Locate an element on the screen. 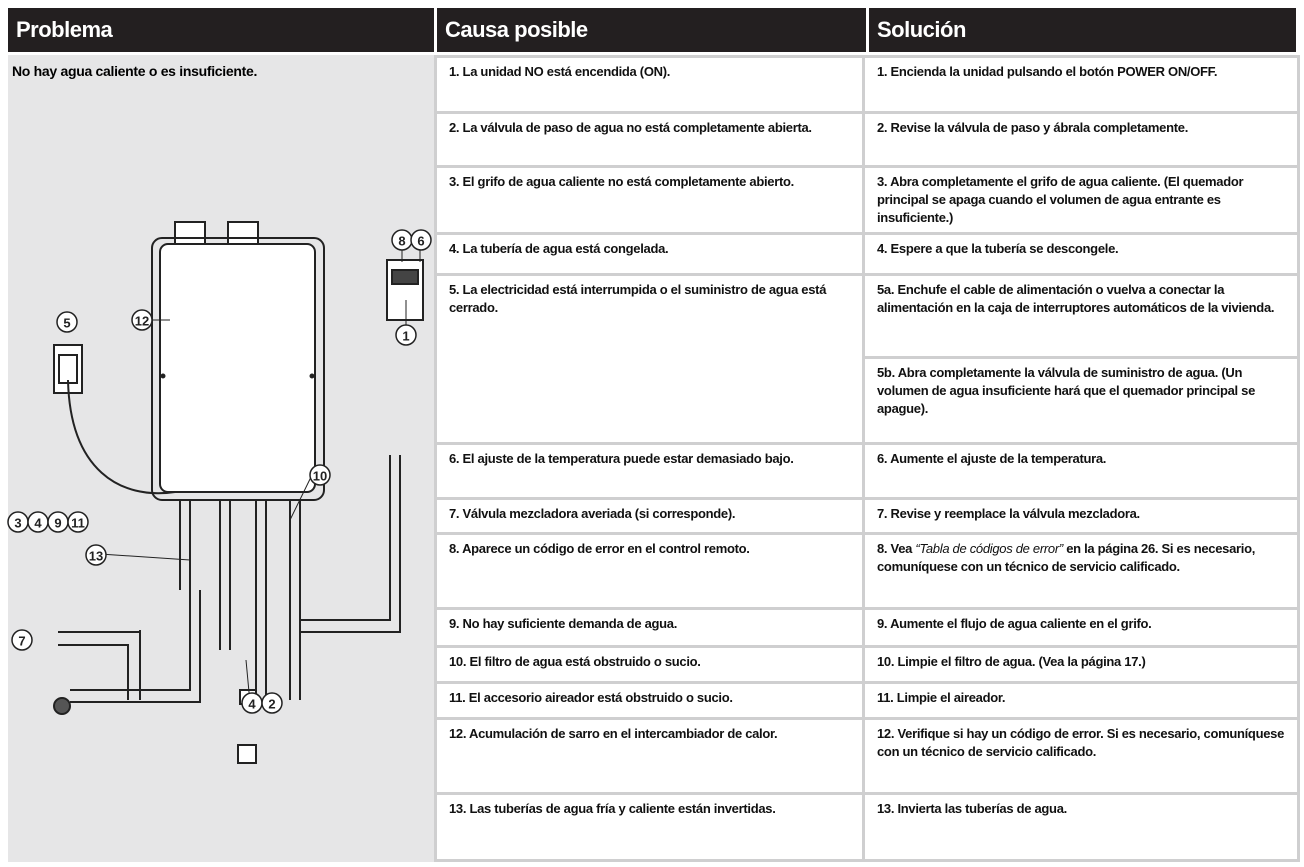 The image size is (1304, 867). cause-cell: 1. La unidad NO está encendida (ON). is located at coordinates (649, 84).